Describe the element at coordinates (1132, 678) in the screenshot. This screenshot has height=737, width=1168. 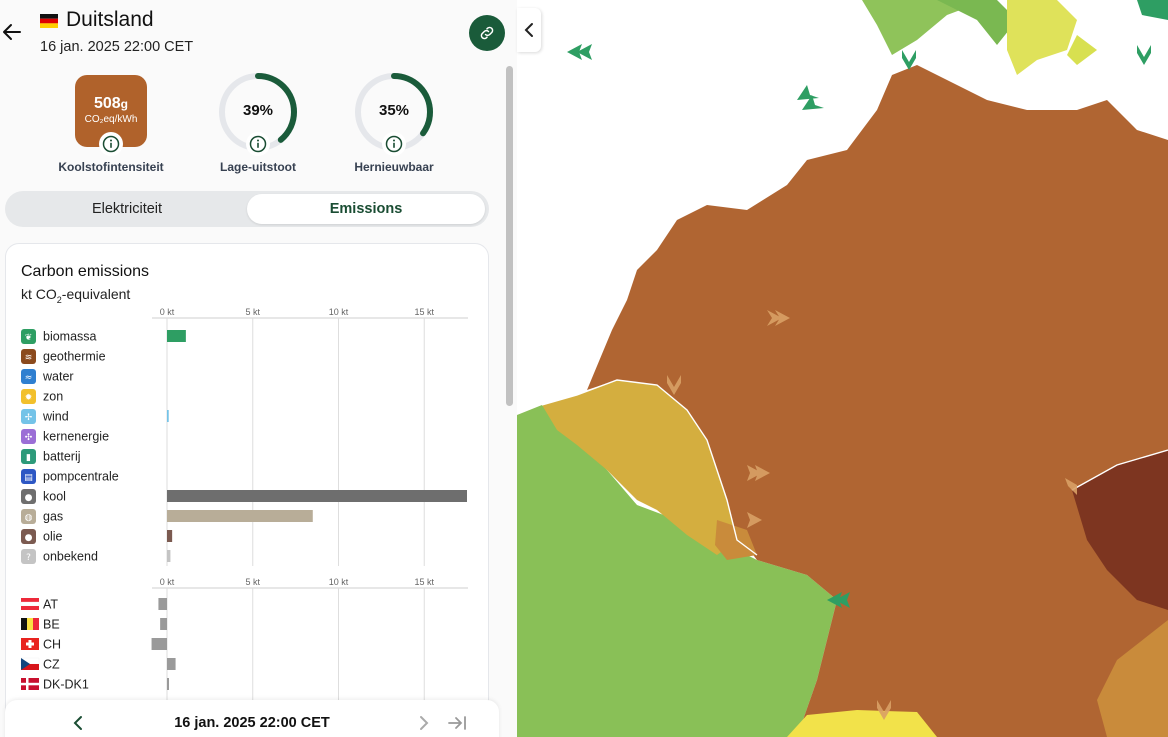
I see `map-region-austria` at that location.